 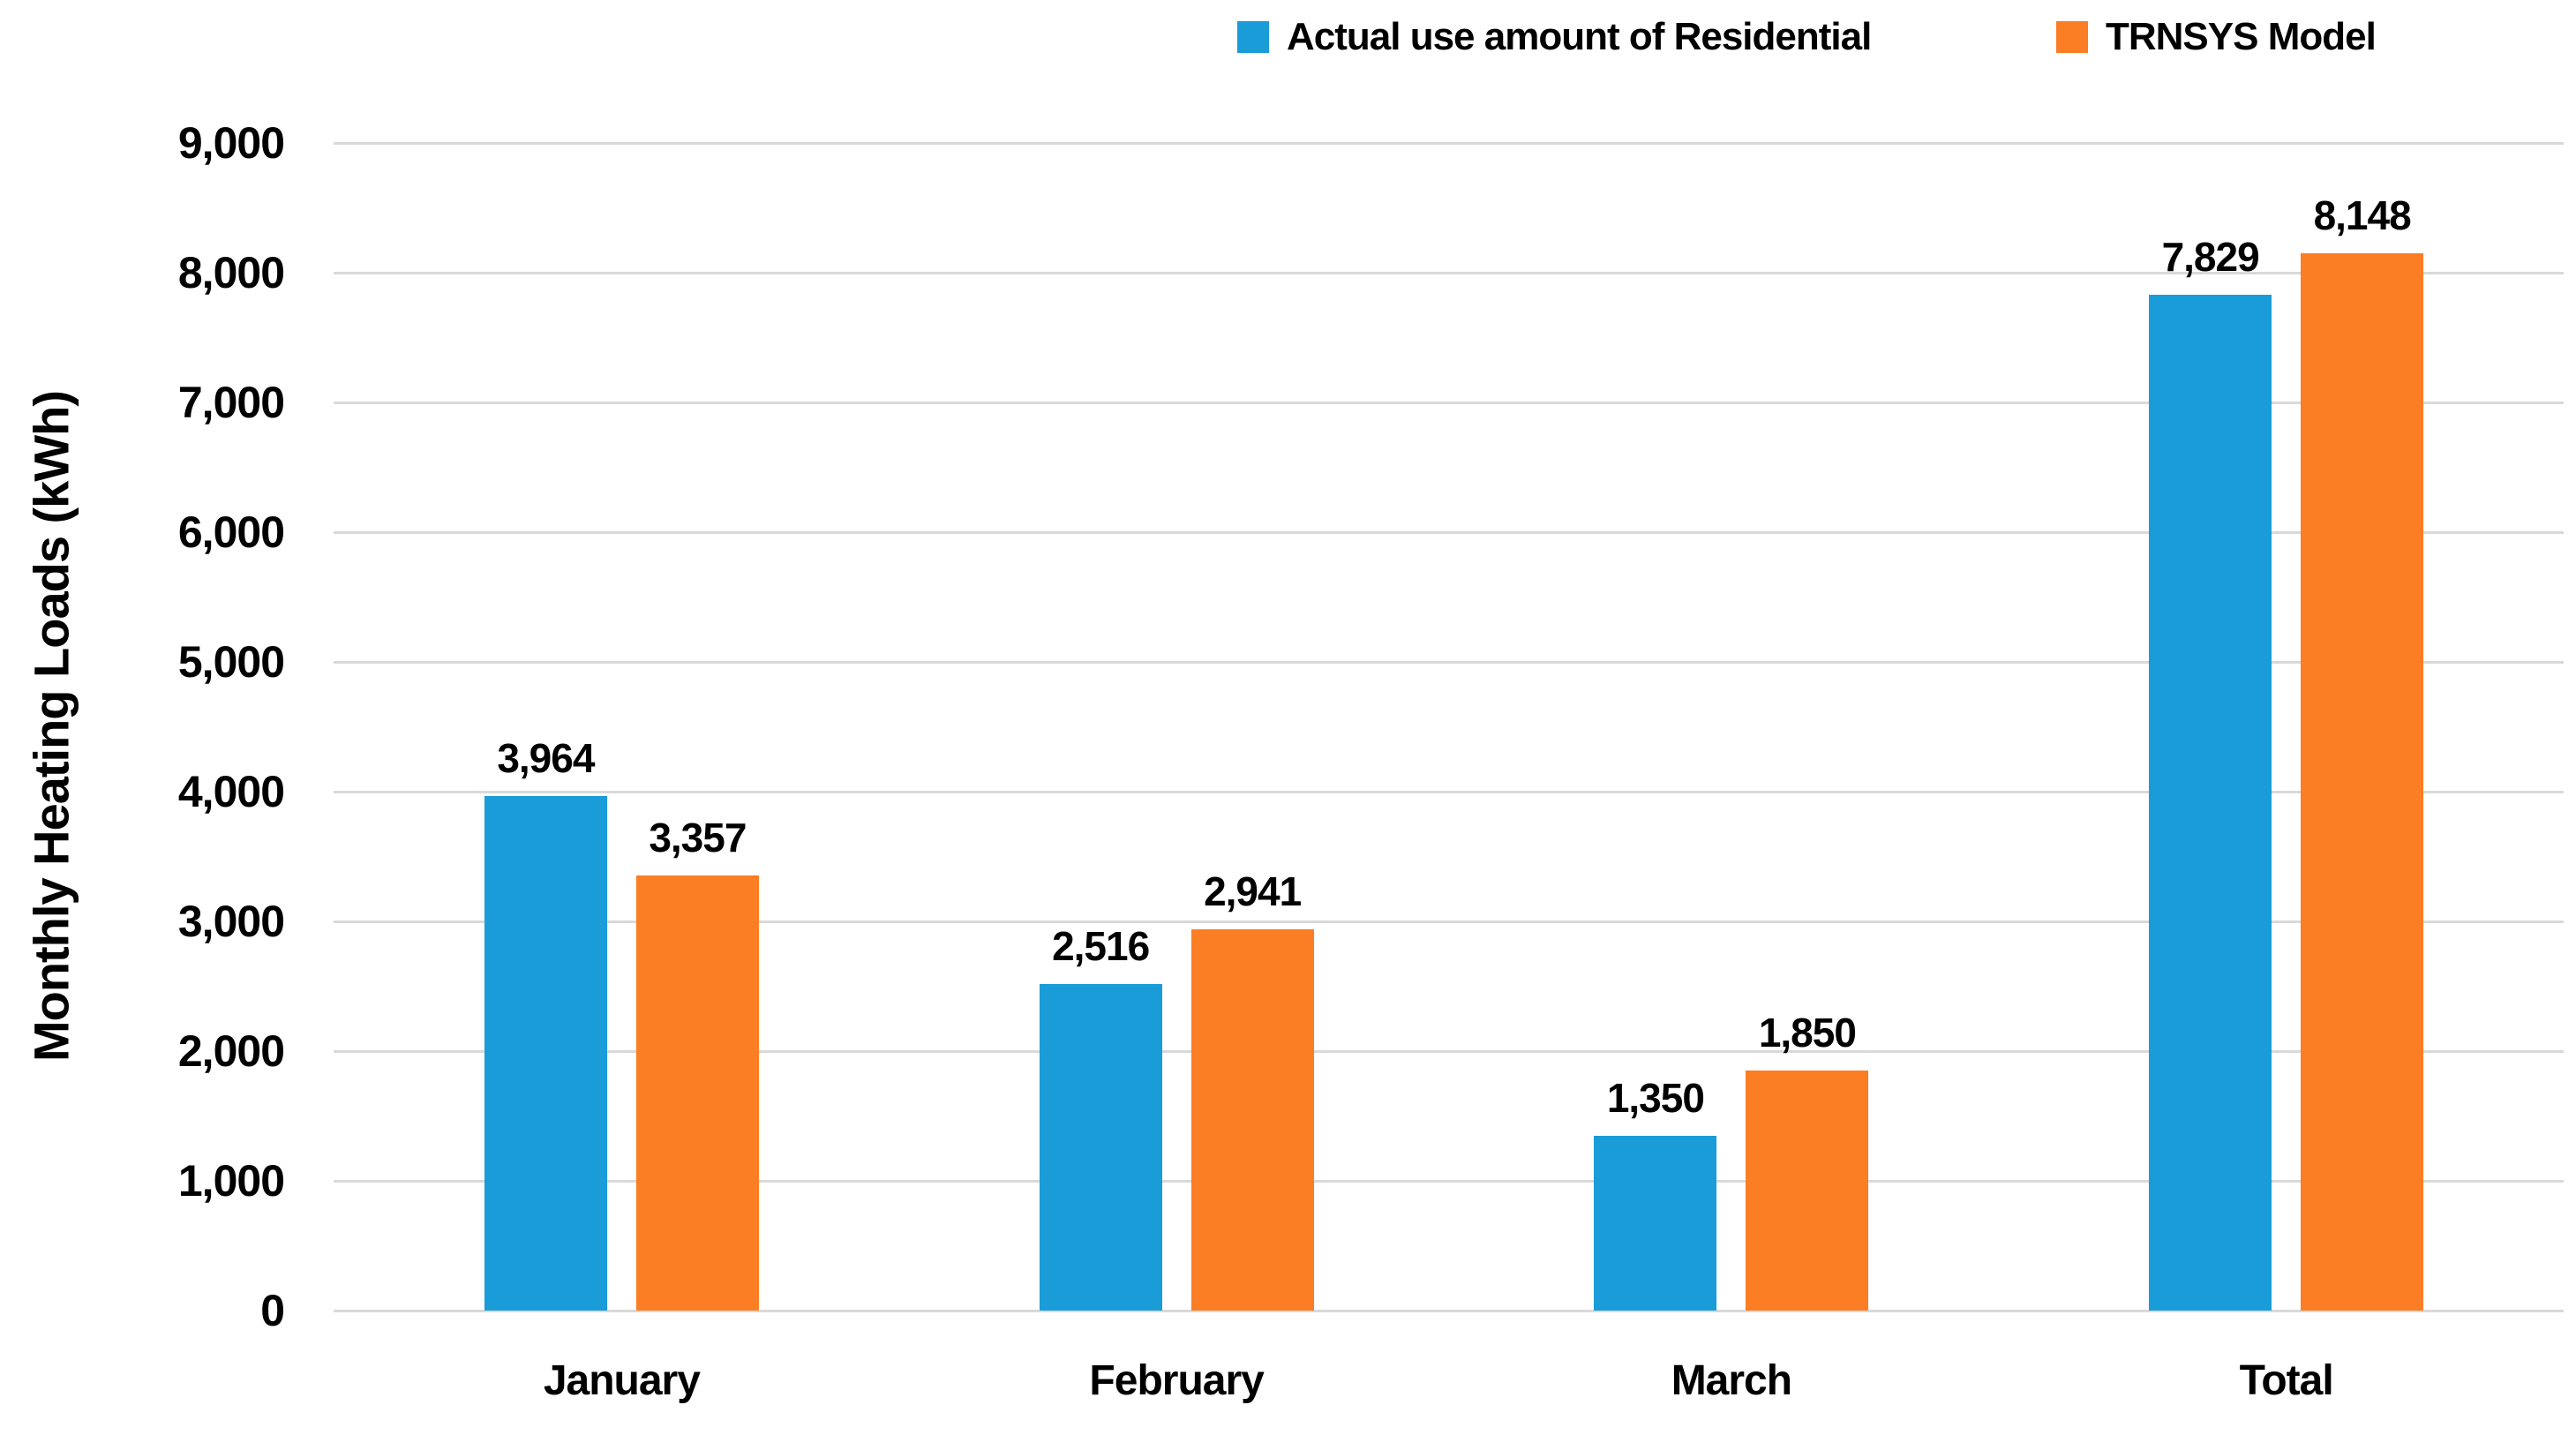 What do you see at coordinates (1807, 1191) in the screenshot?
I see `bar-trnsys-march` at bounding box center [1807, 1191].